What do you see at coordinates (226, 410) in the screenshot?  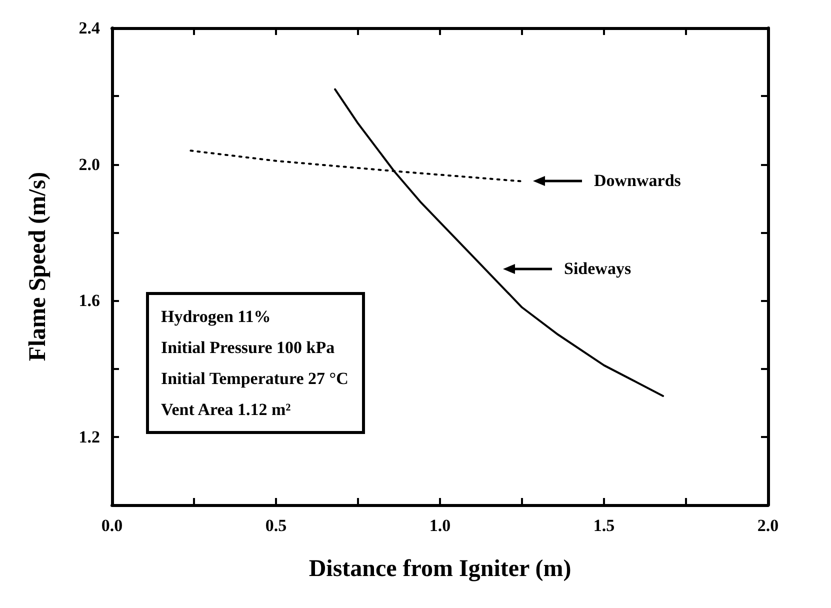 I see `annotation: Vent Area 1.12 m²` at bounding box center [226, 410].